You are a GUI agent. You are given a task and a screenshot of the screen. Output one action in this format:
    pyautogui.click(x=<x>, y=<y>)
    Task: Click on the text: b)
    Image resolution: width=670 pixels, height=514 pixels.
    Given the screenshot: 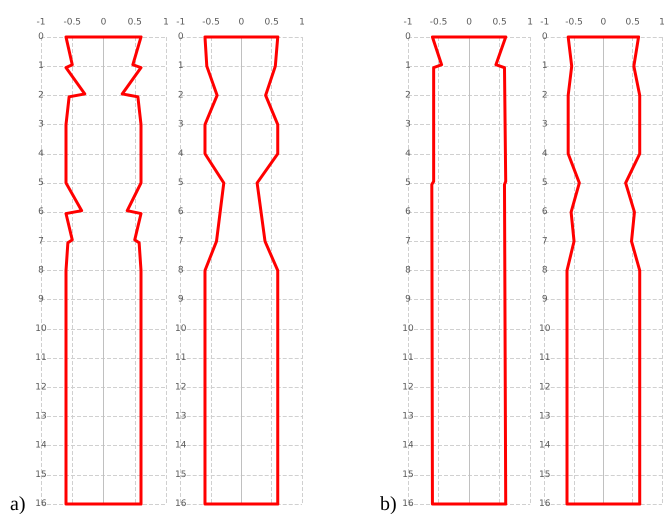 What is the action you would take?
    pyautogui.click(x=388, y=503)
    